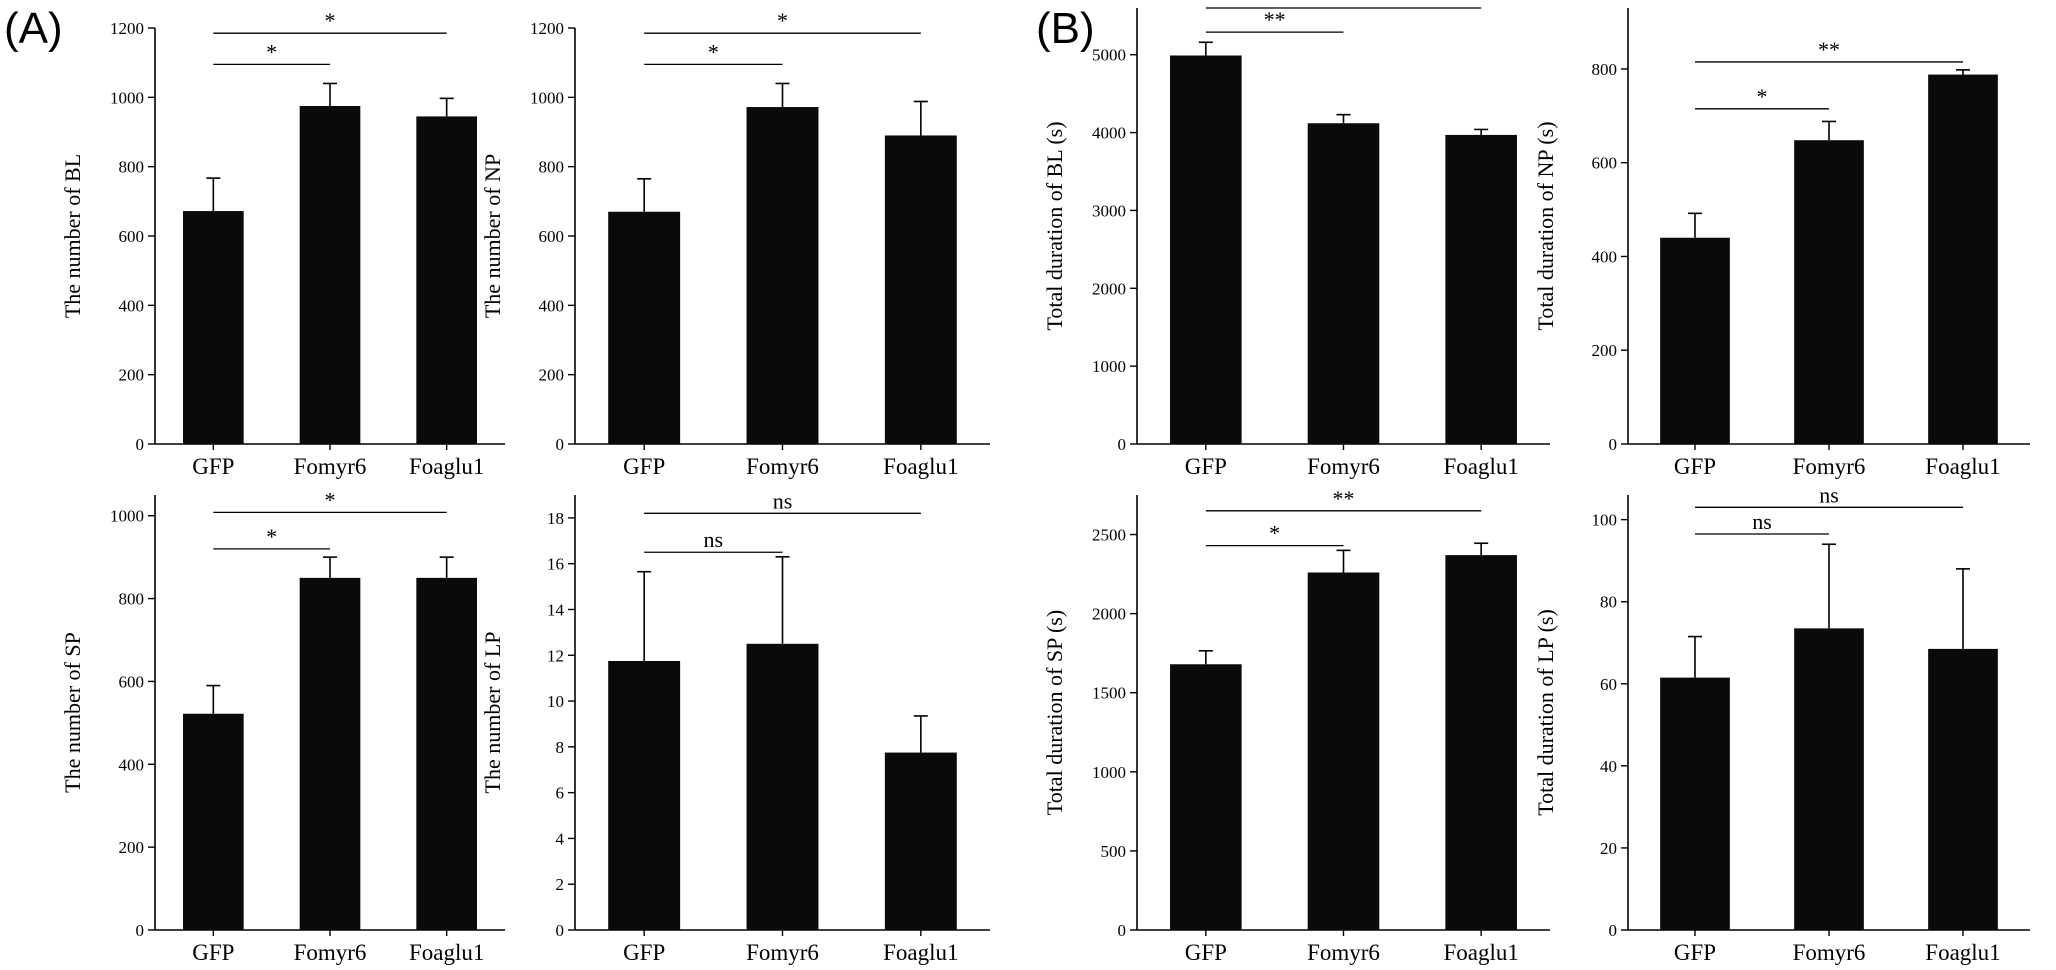  What do you see at coordinates (33, 28) in the screenshot?
I see `panel-label-a: (A)` at bounding box center [33, 28].